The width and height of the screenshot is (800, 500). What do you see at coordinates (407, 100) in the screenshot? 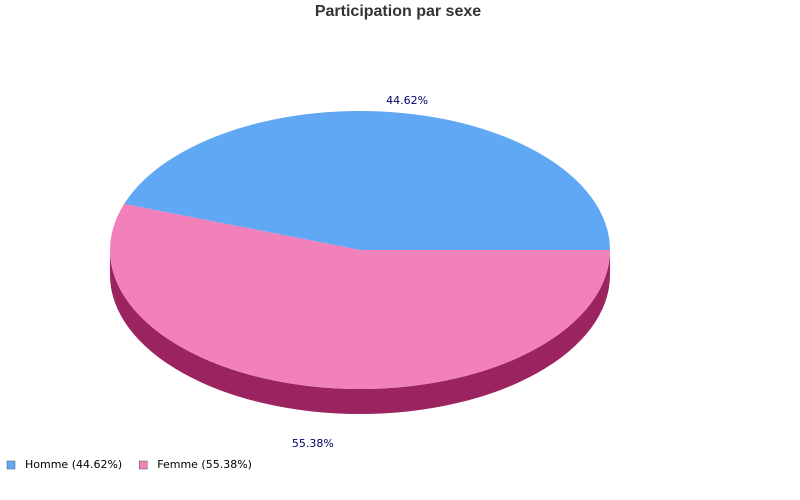
I see `value-label: 44.62%` at bounding box center [407, 100].